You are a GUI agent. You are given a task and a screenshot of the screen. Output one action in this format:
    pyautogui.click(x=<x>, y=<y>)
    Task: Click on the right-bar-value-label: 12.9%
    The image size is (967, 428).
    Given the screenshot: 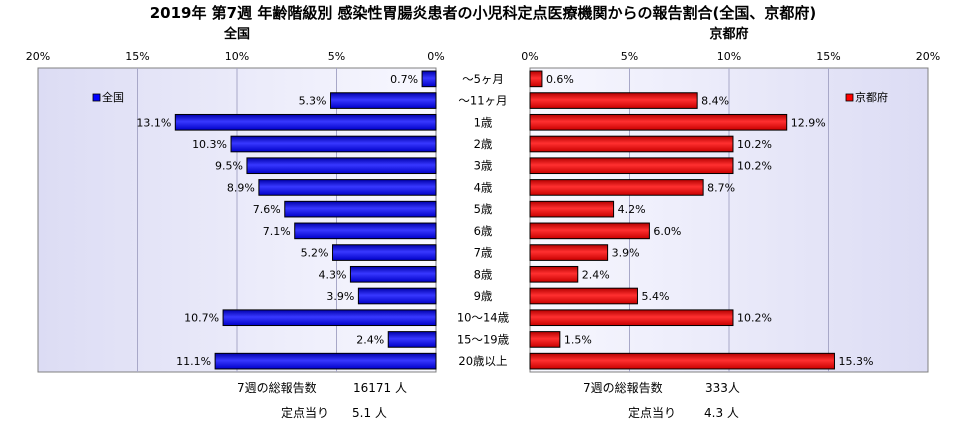 What is the action you would take?
    pyautogui.click(x=808, y=122)
    